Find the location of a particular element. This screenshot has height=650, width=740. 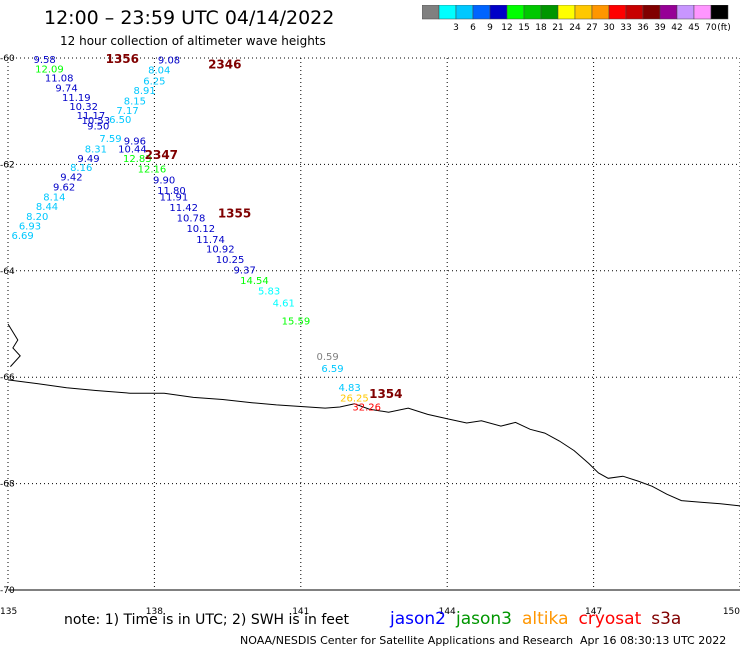

wave-height-label: 12.83 is located at coordinates (137, 159).